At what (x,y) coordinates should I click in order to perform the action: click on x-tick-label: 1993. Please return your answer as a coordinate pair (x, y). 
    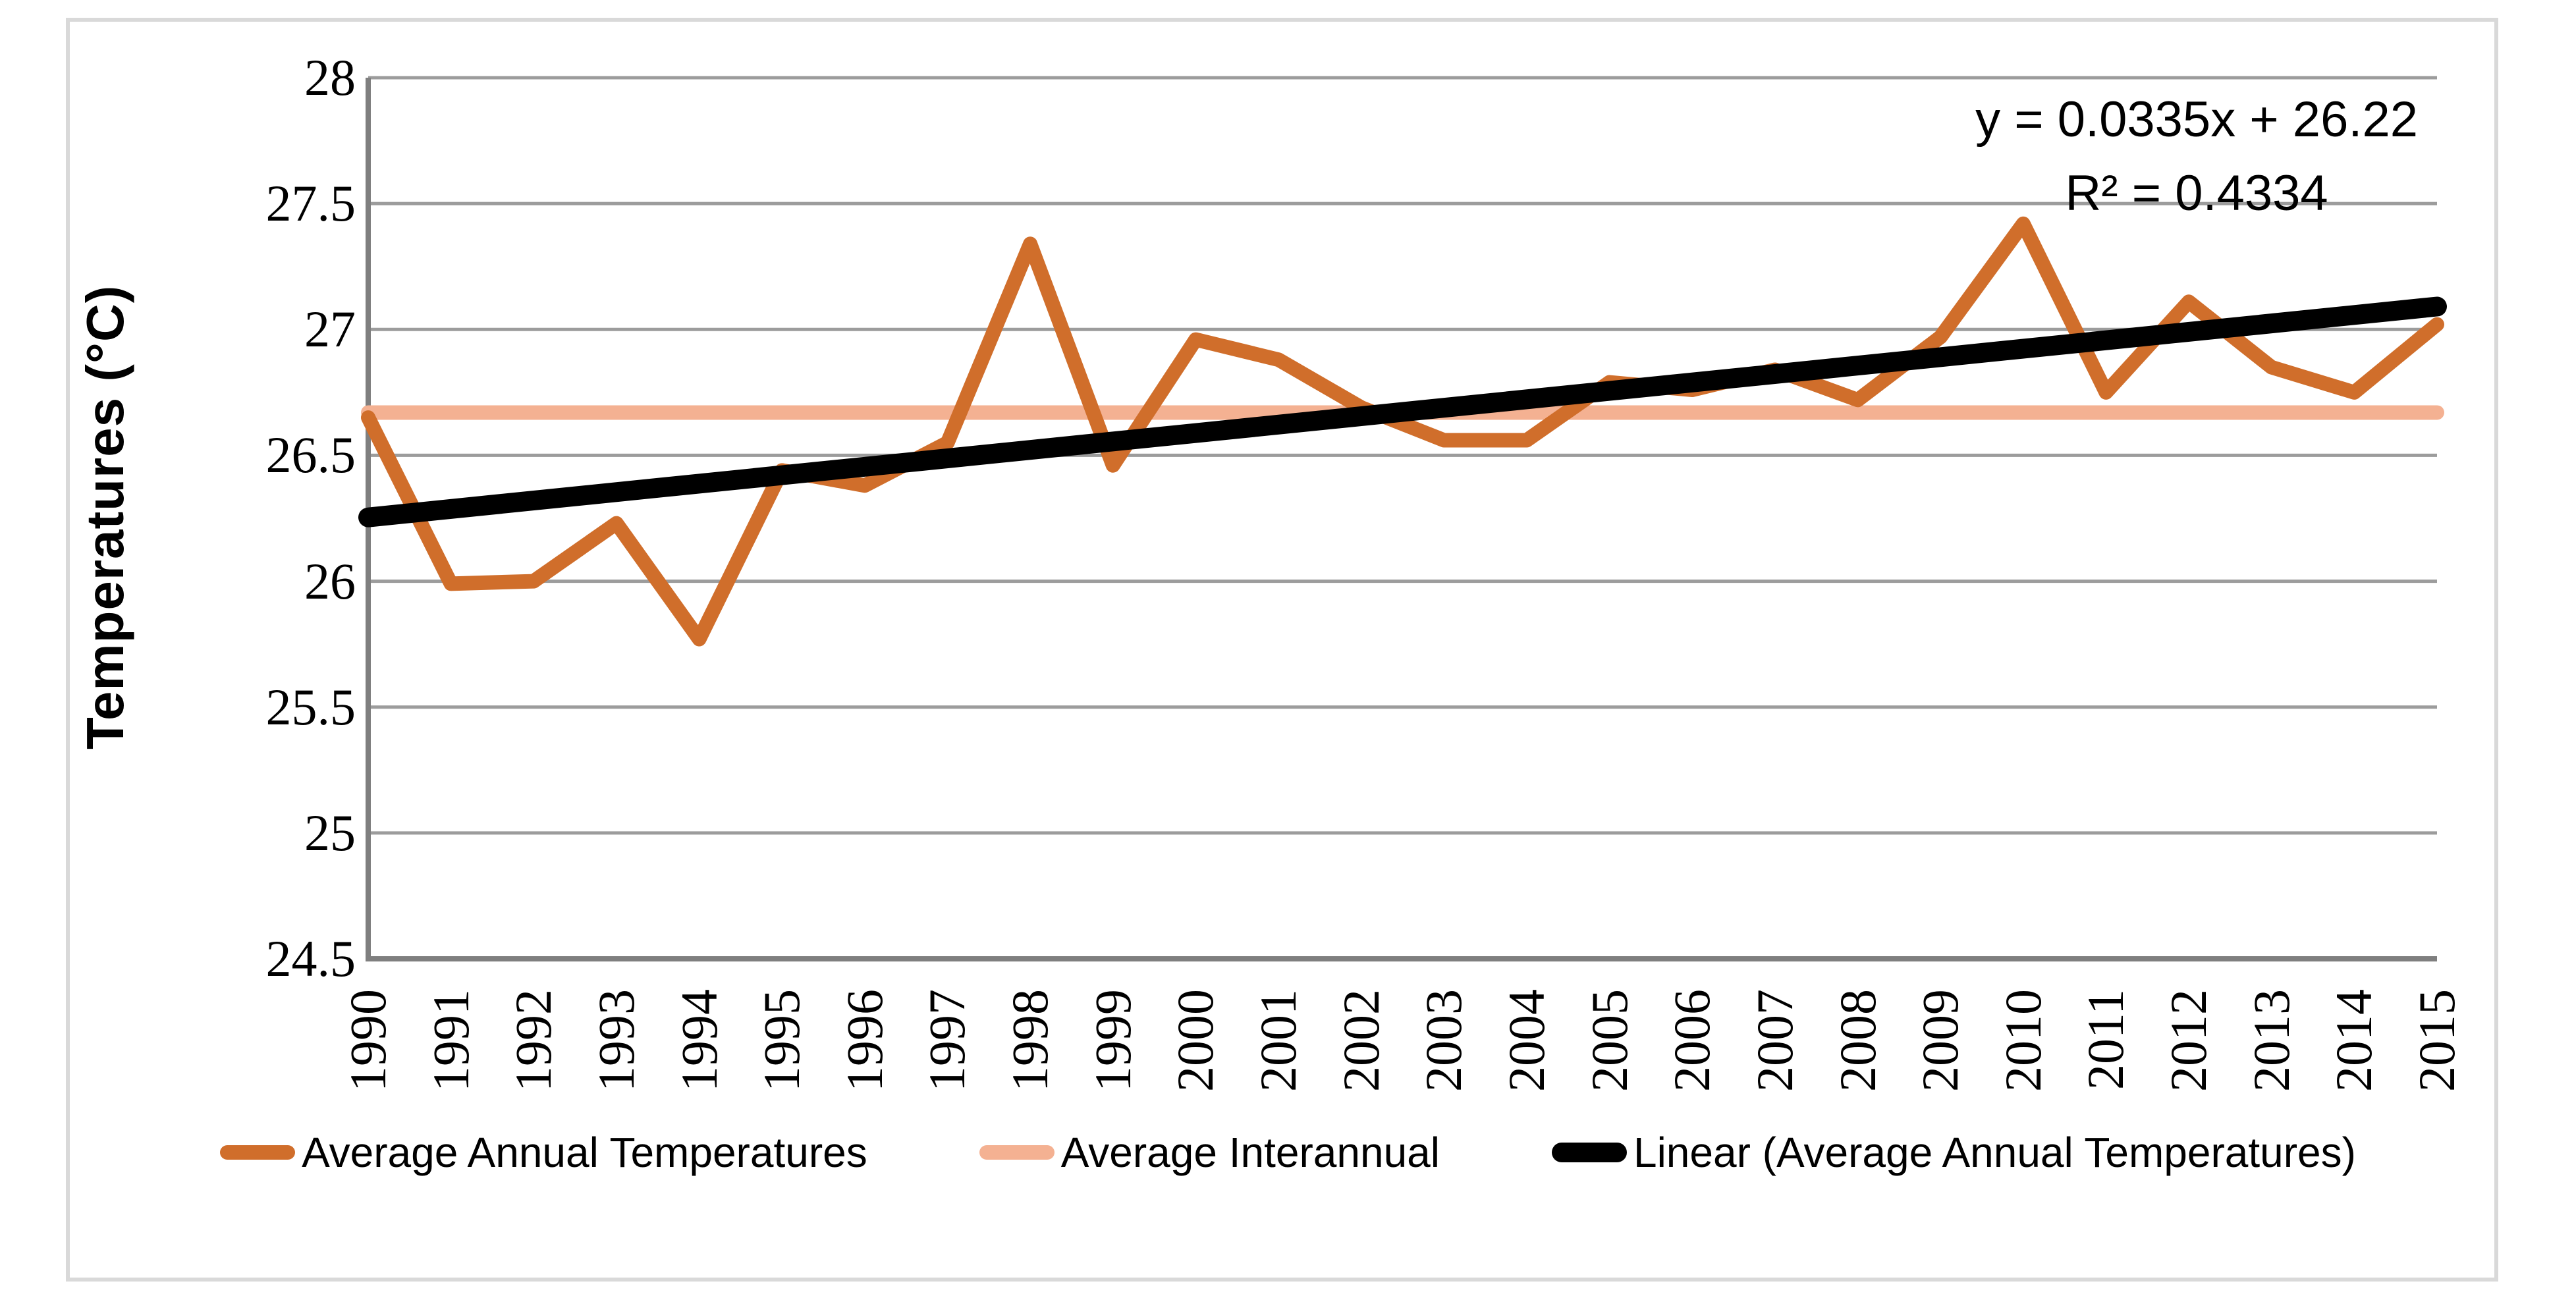
    Looking at the image, I should click on (616, 1041).